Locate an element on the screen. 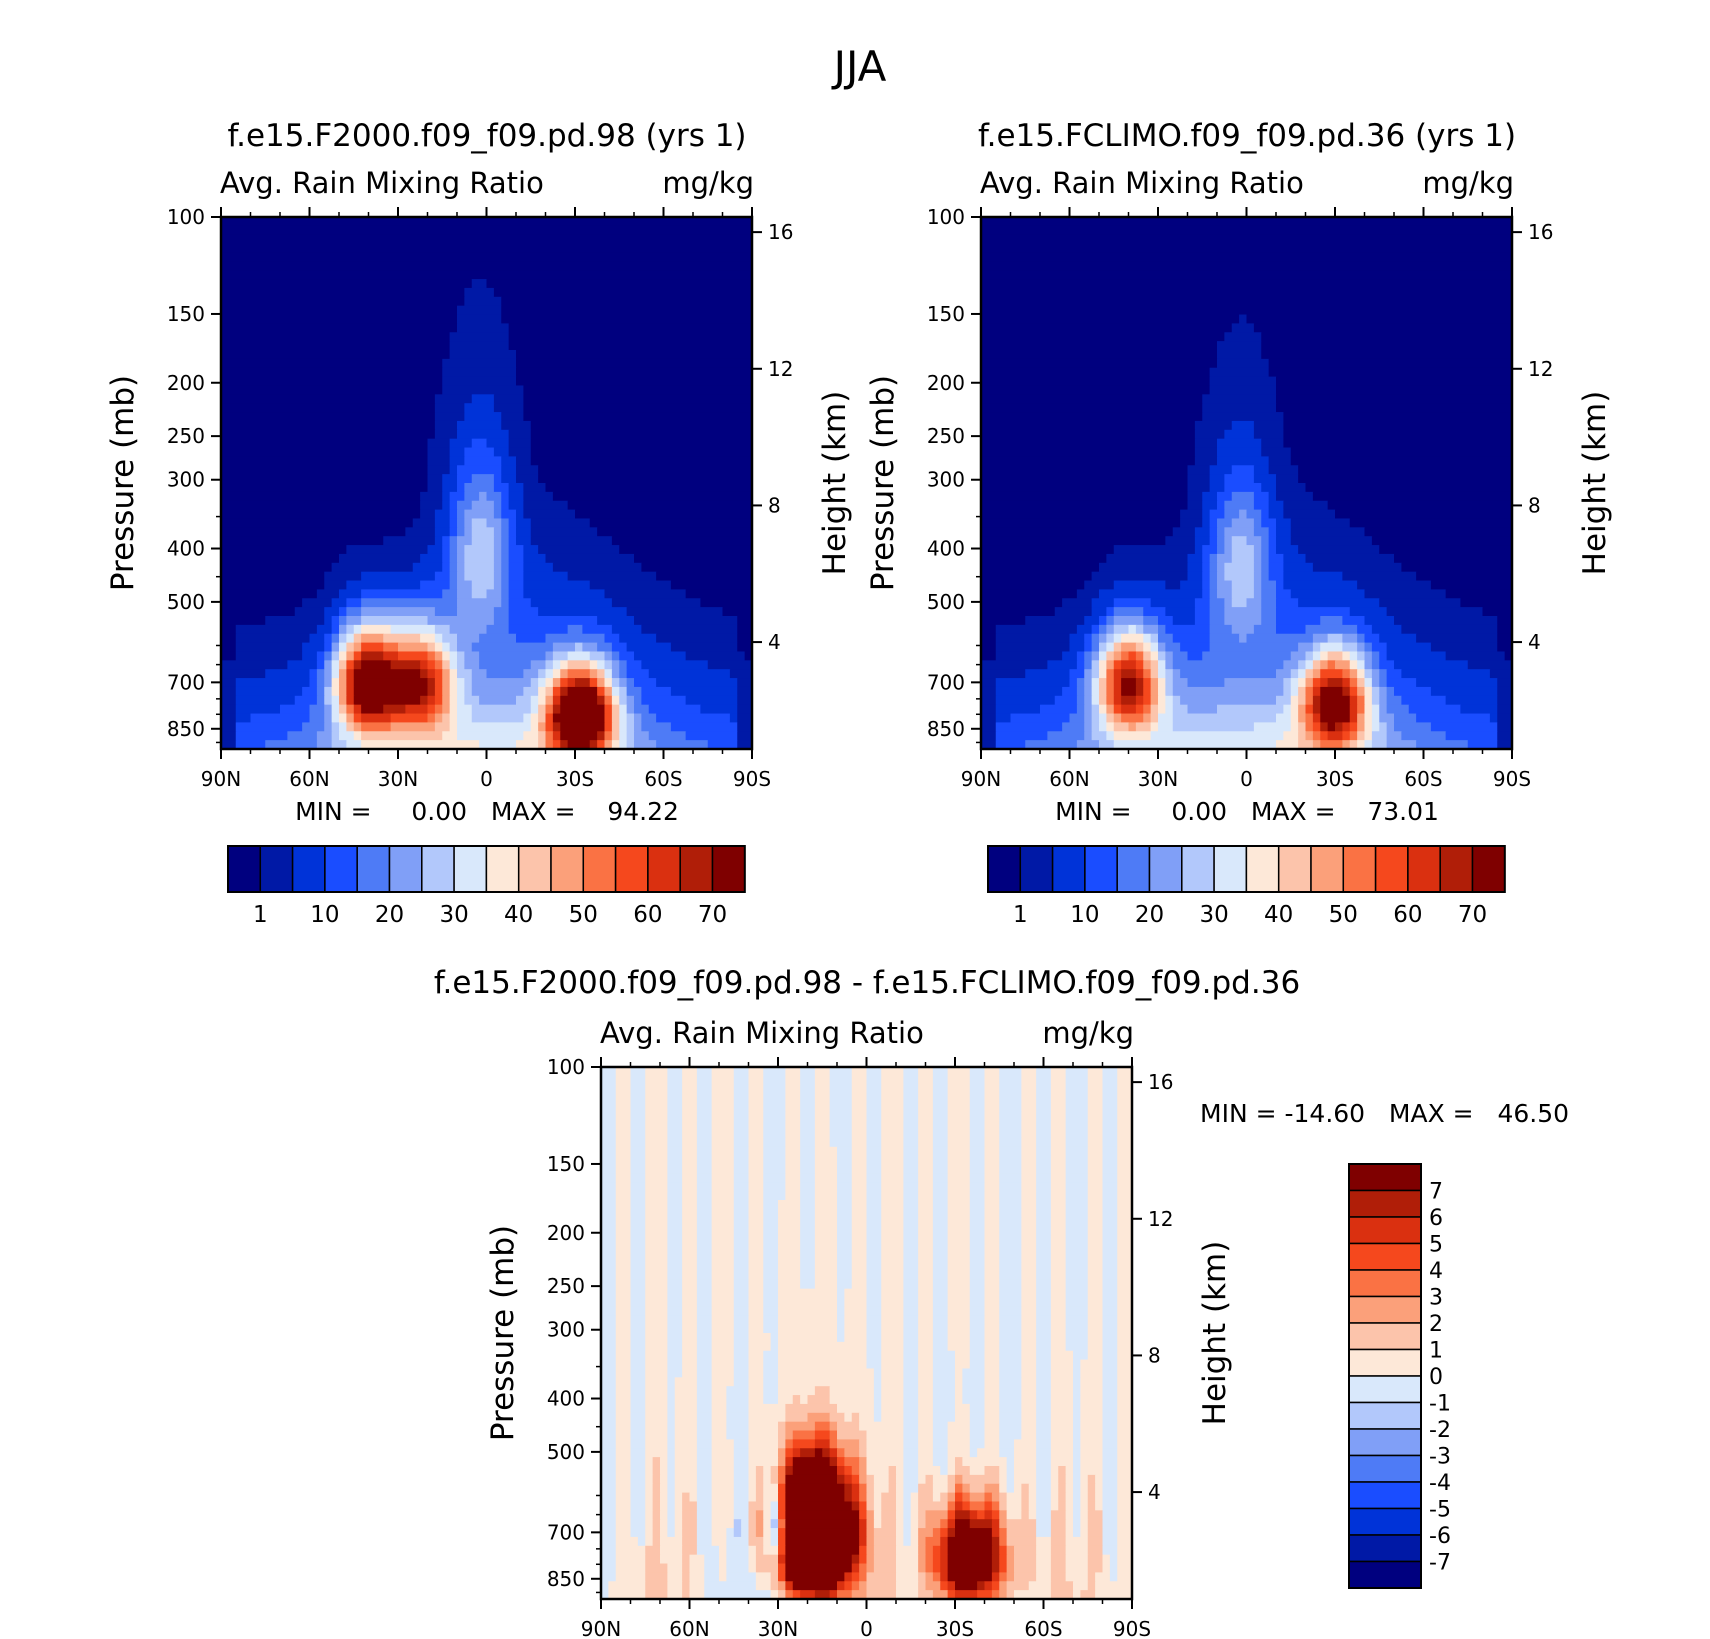  y-tick-label: 300 is located at coordinates (186, 480).